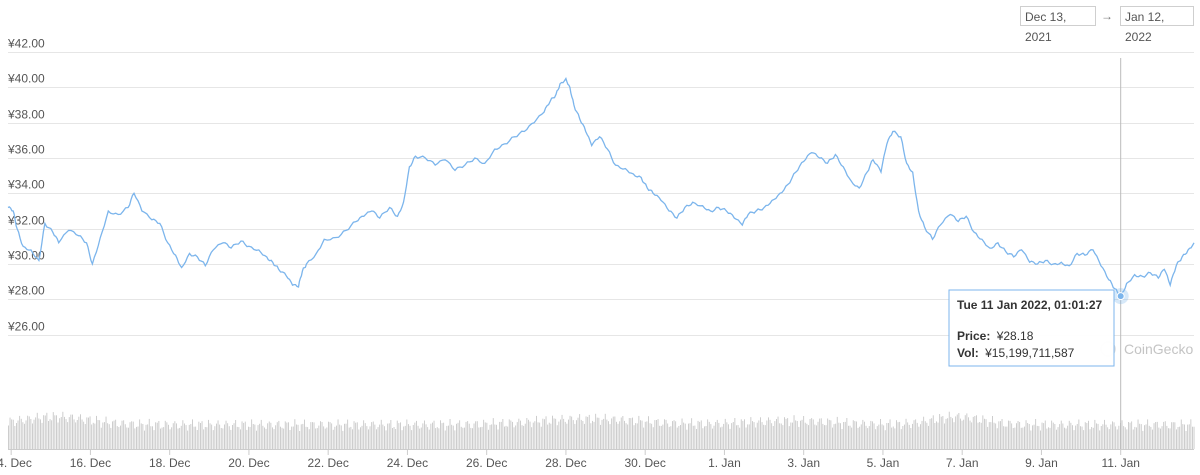 The height and width of the screenshot is (475, 1200). What do you see at coordinates (645, 463) in the screenshot?
I see `x-tick-label: 30. Dec` at bounding box center [645, 463].